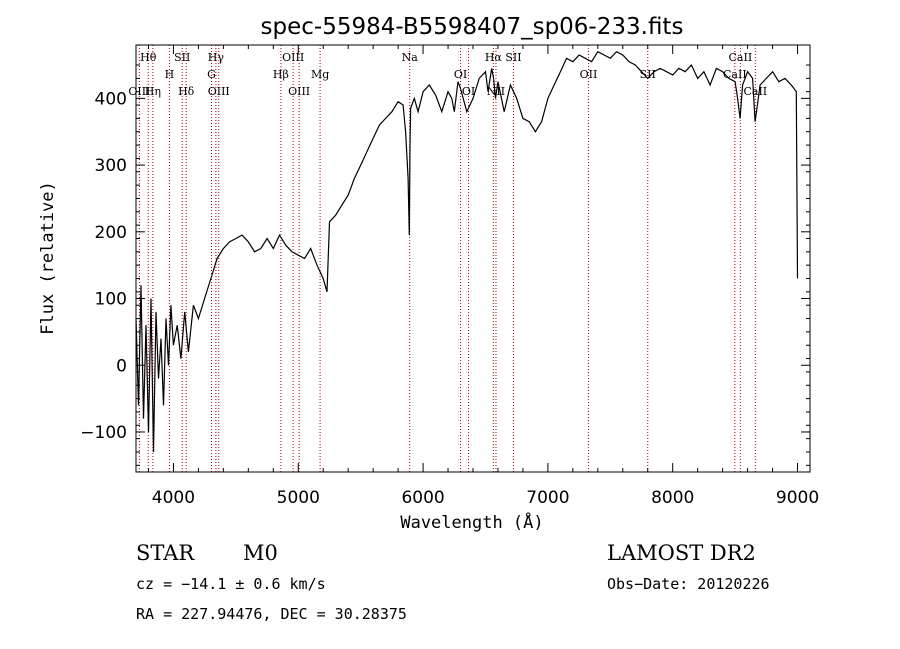  I want to click on spectral-line-label: Hδ, so click(186, 91).